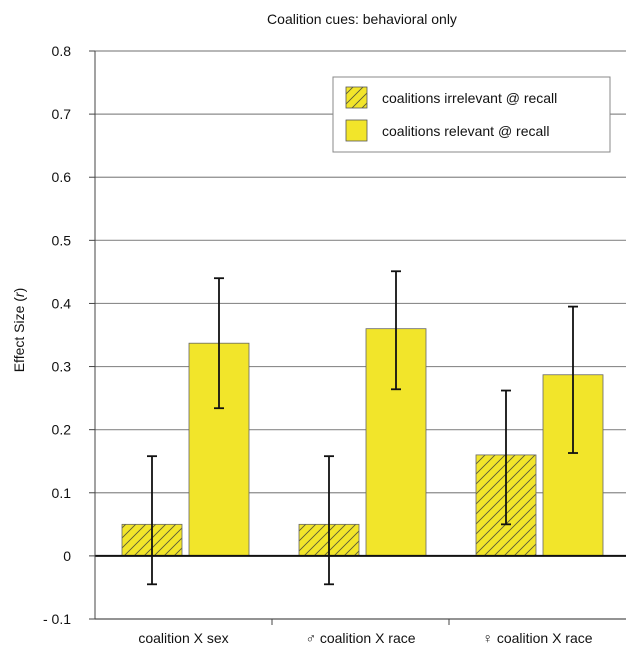 This screenshot has height=647, width=634. Describe the element at coordinates (362, 19) in the screenshot. I see `chart-title: Coalition cues: behavioral only` at that location.